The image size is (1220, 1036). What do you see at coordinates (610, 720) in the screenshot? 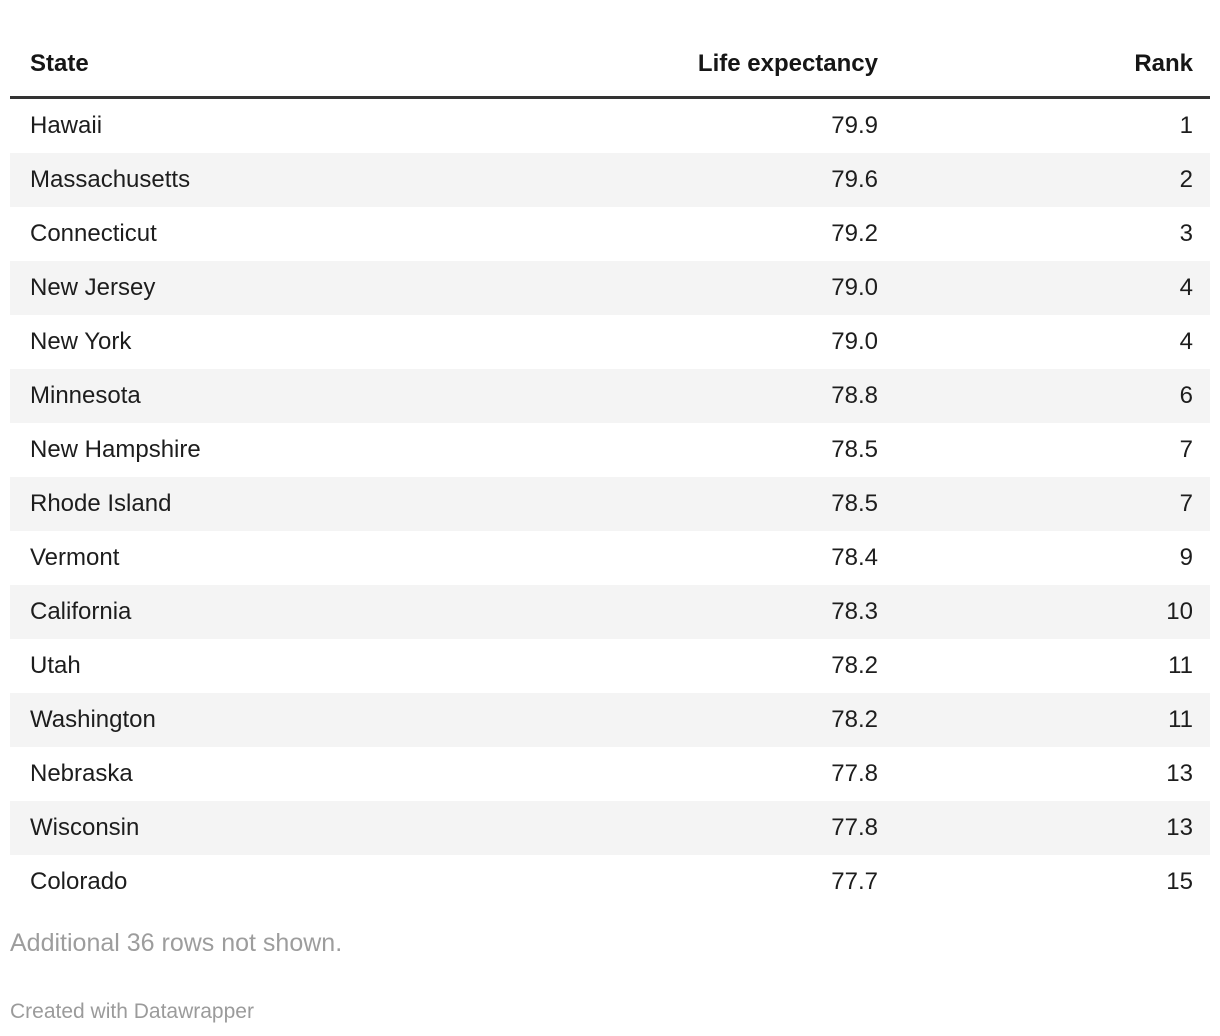
I see `table-row: Washington 78.2 11` at bounding box center [610, 720].